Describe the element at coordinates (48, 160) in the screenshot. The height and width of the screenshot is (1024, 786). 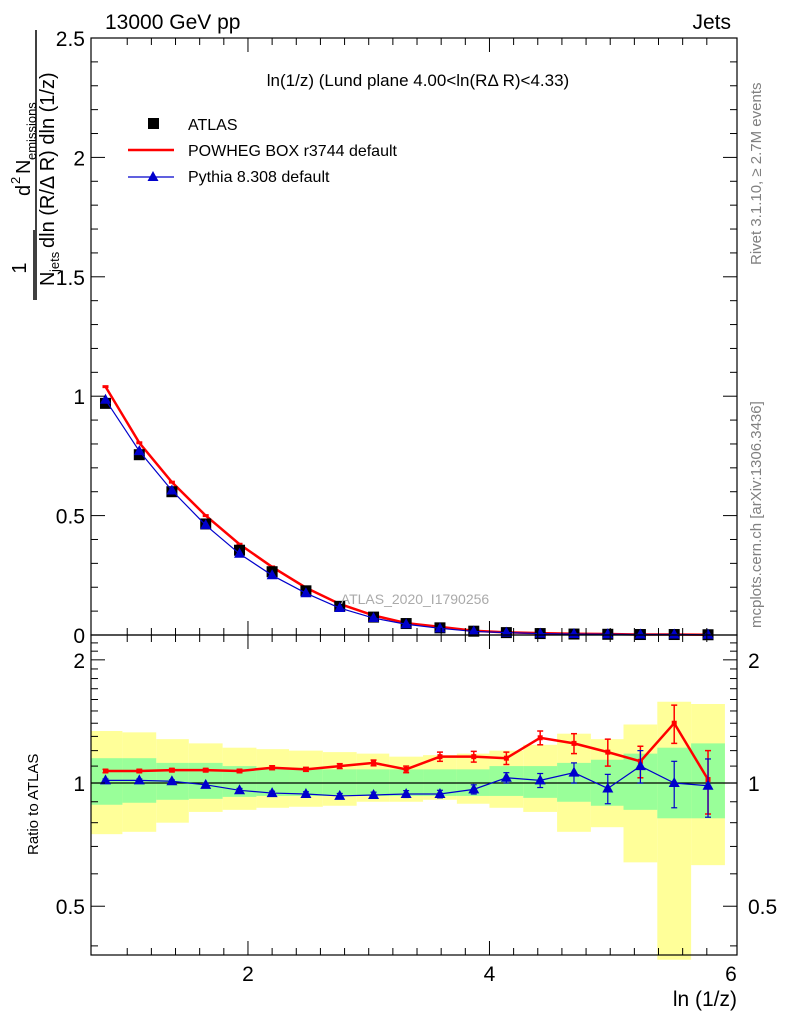
I see `ylabel-denominator: dln (R/Δ R) dln (1/z)` at that location.